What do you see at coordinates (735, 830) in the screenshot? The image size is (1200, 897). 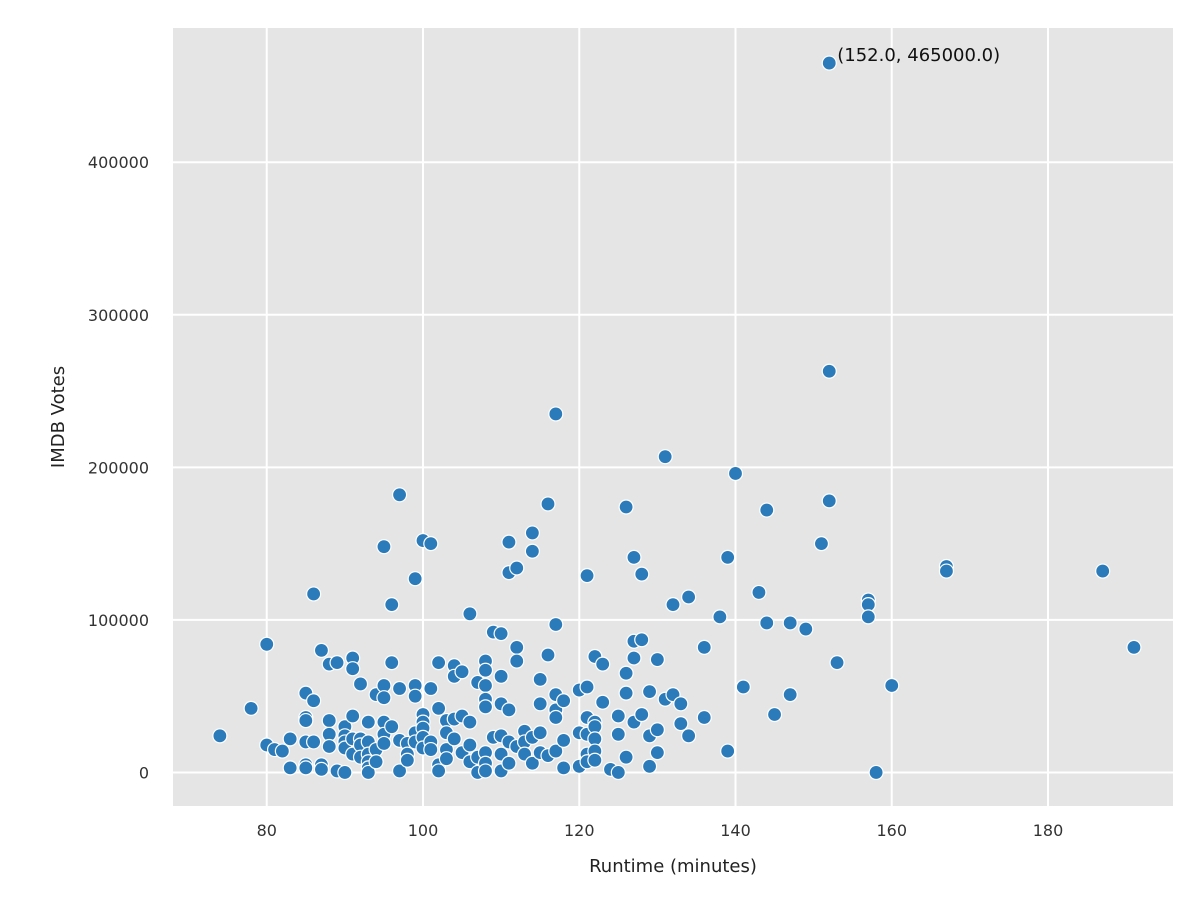 I see `x-tick-label: 140` at bounding box center [735, 830].